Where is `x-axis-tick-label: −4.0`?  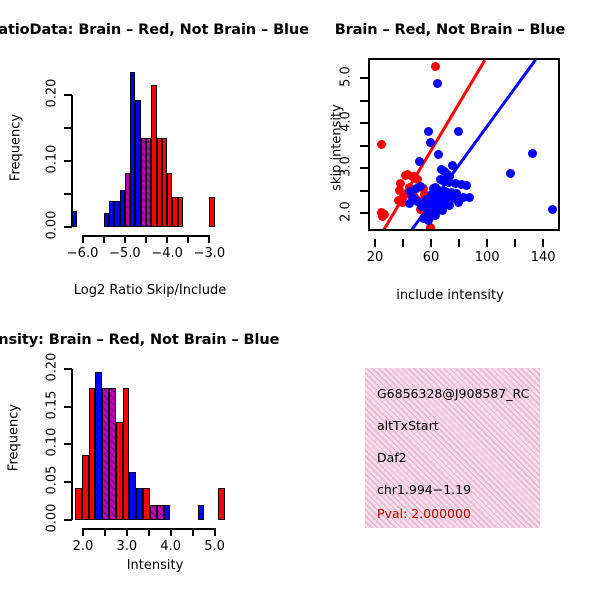 x-axis-tick-label: −4.0 is located at coordinates (167, 253).